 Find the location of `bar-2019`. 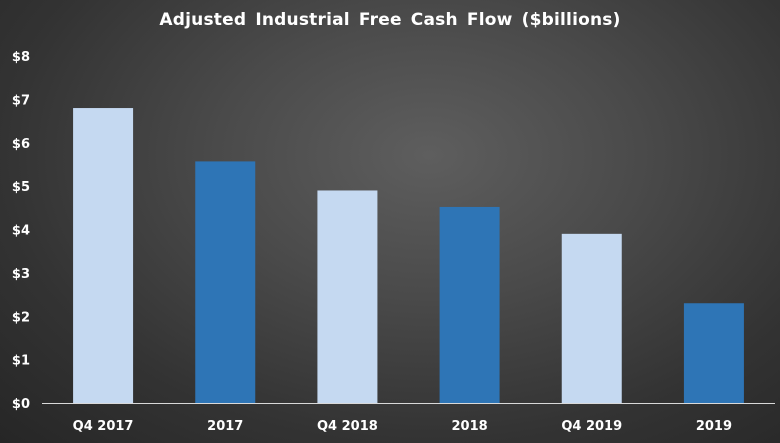

bar-2019 is located at coordinates (713, 353).